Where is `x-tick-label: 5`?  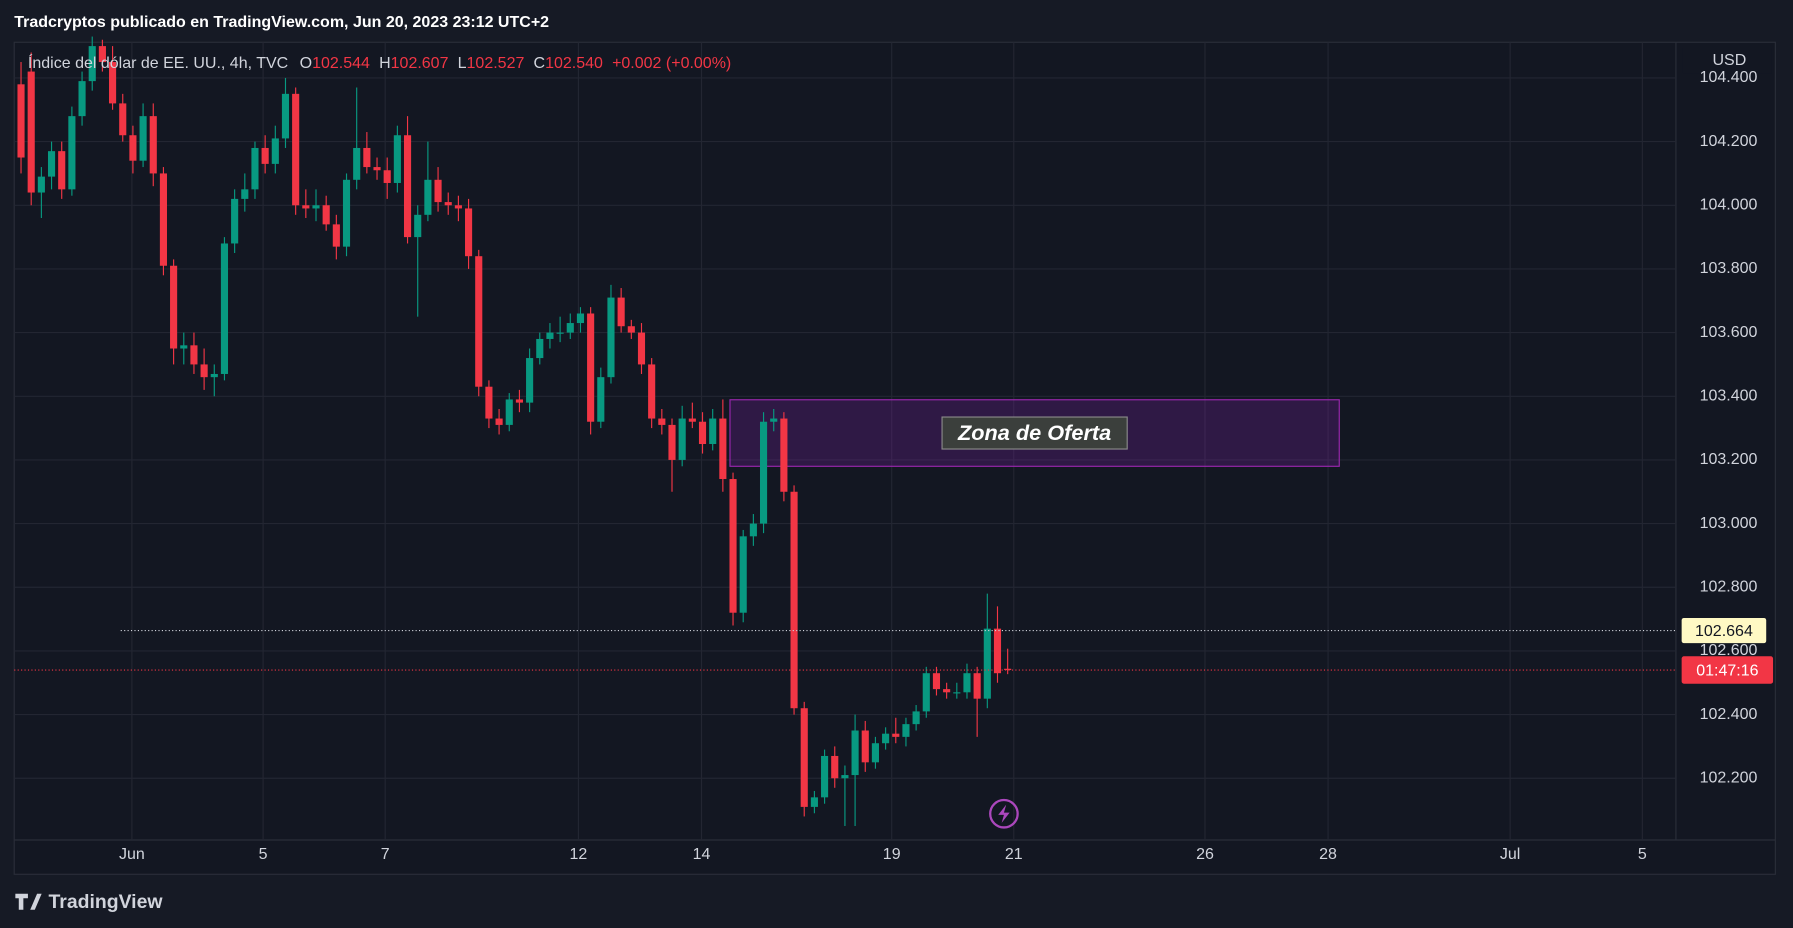 x-tick-label: 5 is located at coordinates (1642, 854).